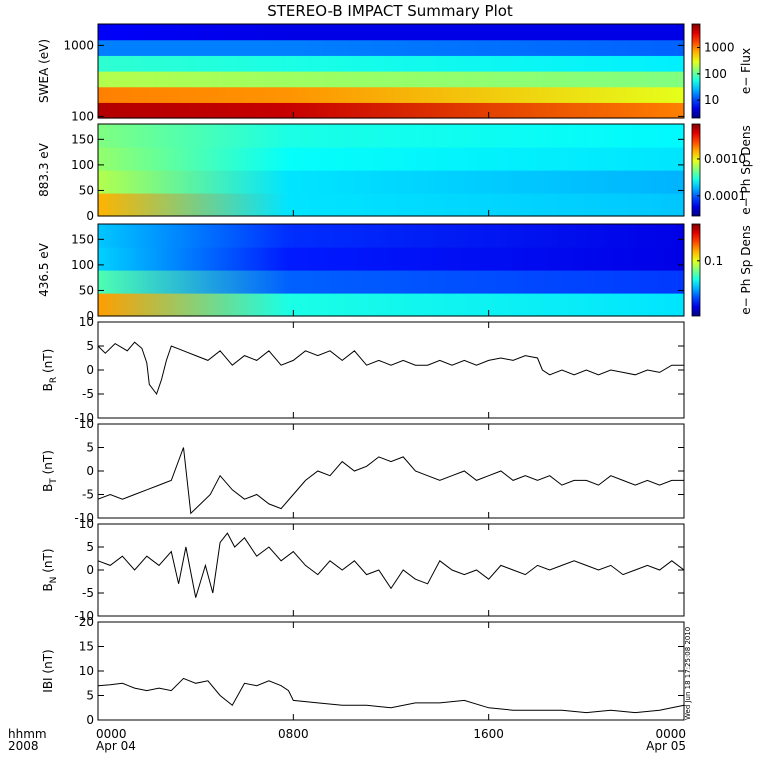  I want to click on spectrogram-panel-1: 100 1000 SWEA (eV) 1000 100 10 e− Flux, so click(395, 73).